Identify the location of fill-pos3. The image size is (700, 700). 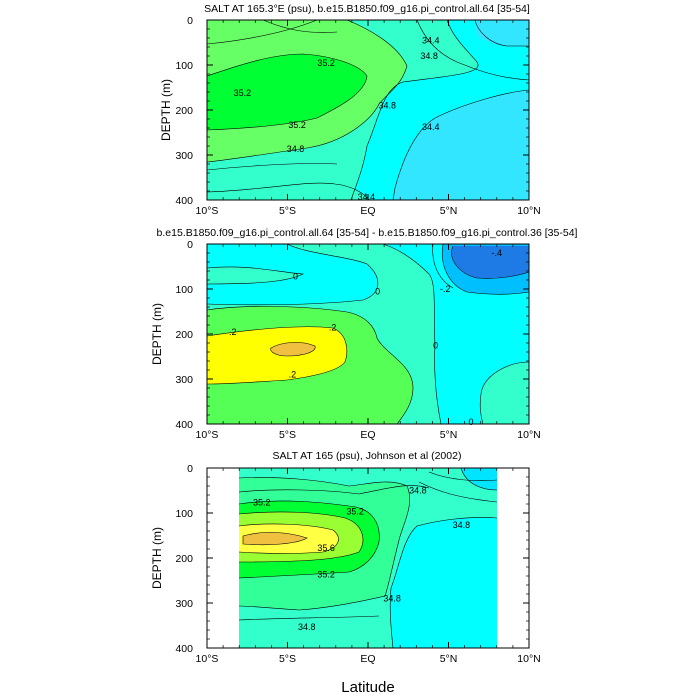
(277, 355).